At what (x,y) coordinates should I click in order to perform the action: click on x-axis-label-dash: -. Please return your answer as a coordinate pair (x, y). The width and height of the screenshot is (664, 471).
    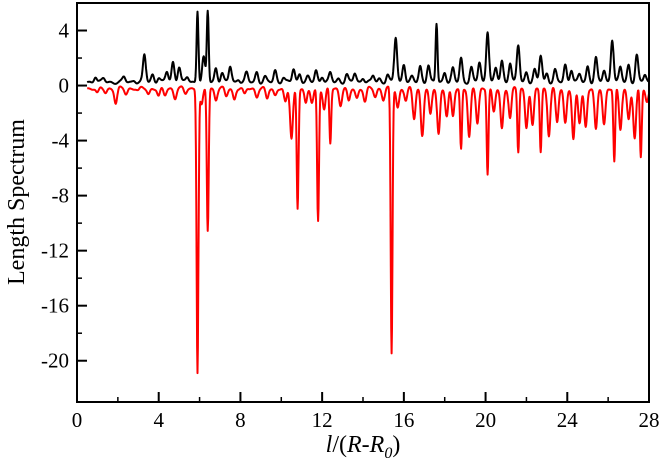
    Looking at the image, I should click on (366, 445).